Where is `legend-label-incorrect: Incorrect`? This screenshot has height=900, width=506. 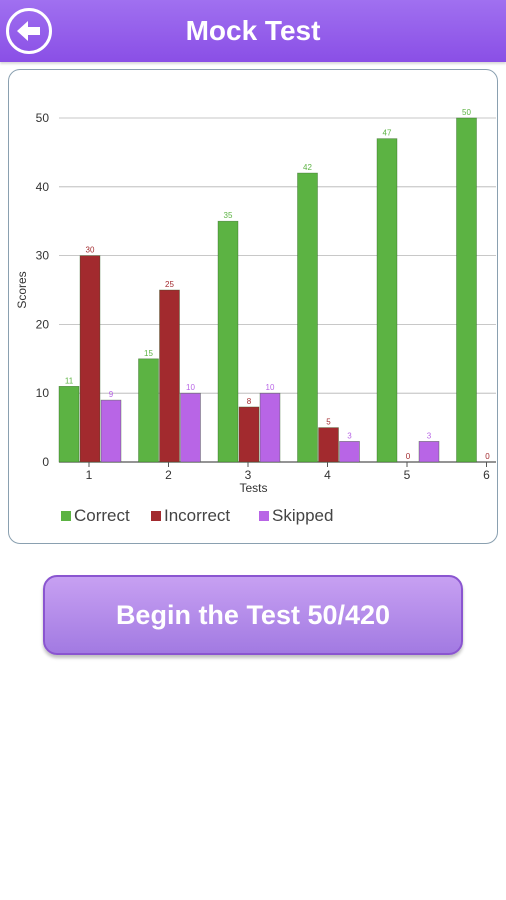 legend-label-incorrect: Incorrect is located at coordinates (197, 515).